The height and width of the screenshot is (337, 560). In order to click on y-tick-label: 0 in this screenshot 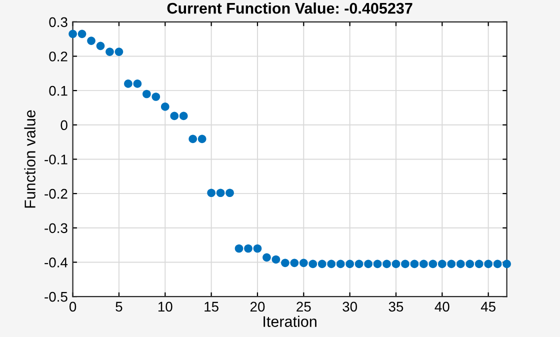, I will do `click(64, 125)`.